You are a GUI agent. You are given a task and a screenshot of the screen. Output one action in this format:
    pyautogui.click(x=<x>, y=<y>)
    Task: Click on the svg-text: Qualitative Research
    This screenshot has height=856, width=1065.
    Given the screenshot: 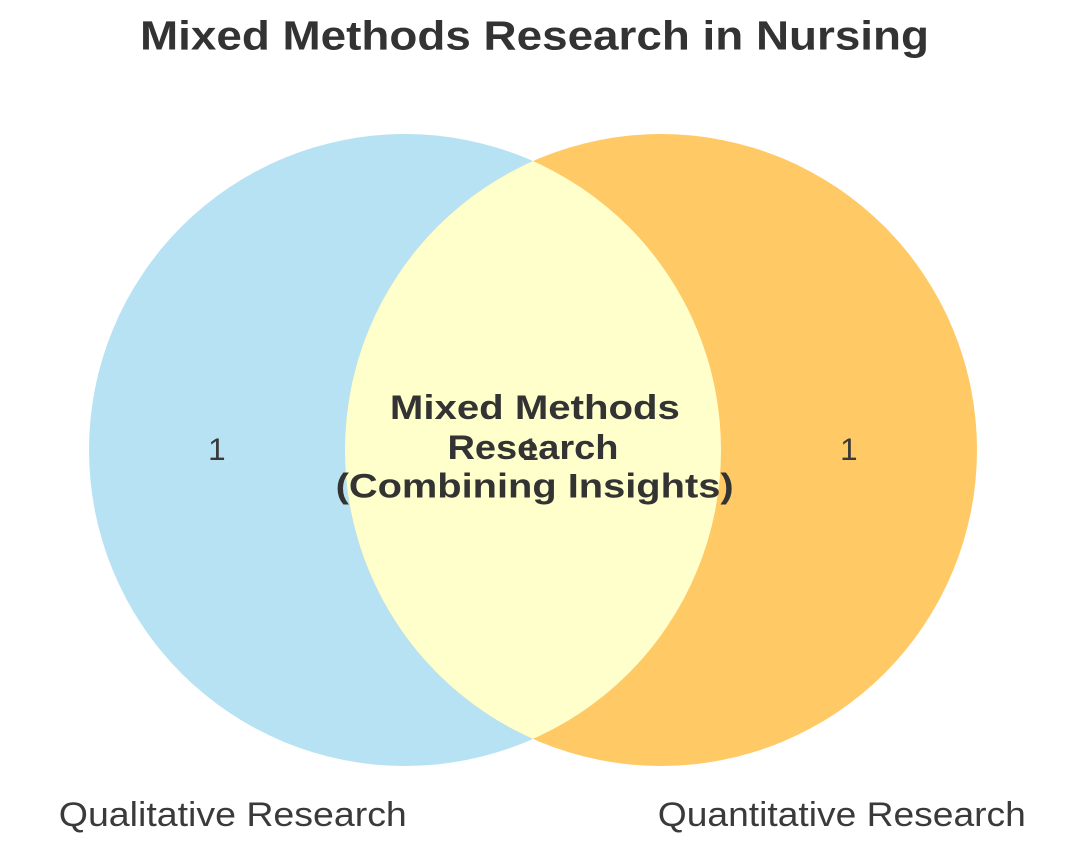 What is the action you would take?
    pyautogui.click(x=233, y=815)
    